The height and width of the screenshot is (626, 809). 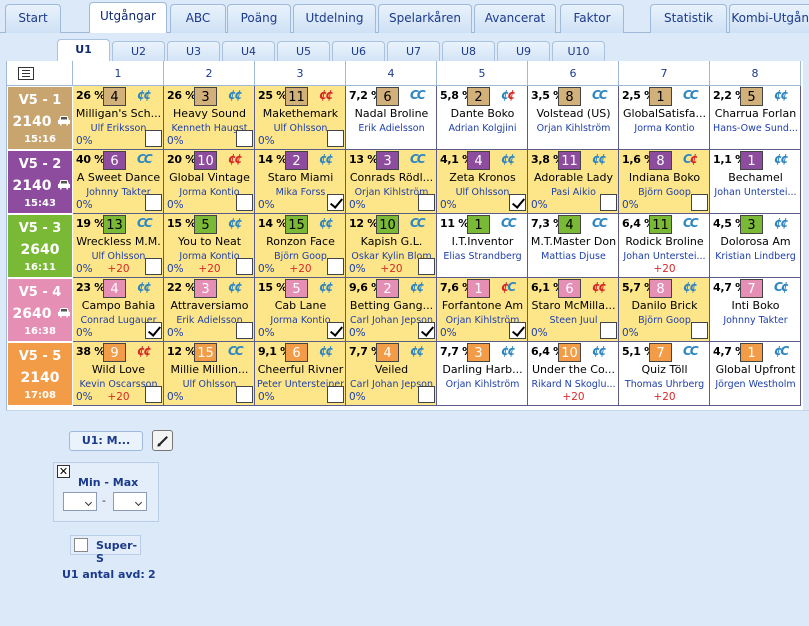 I want to click on min-select, so click(x=80, y=501).